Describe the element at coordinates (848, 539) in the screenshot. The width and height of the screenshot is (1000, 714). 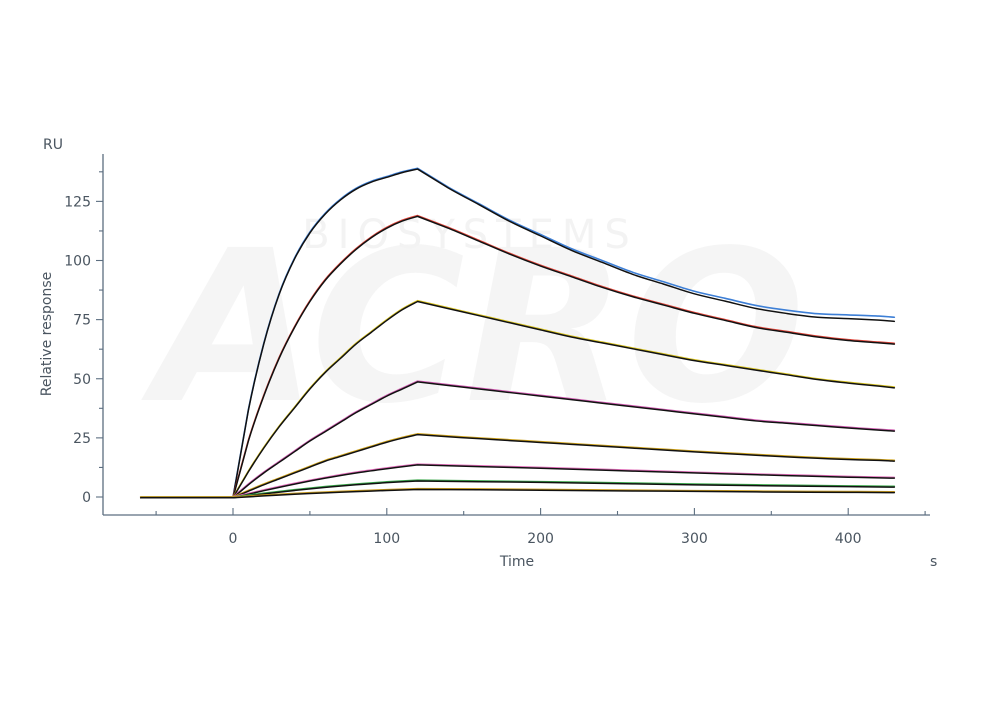
I see `x-tick-label: 400` at that location.